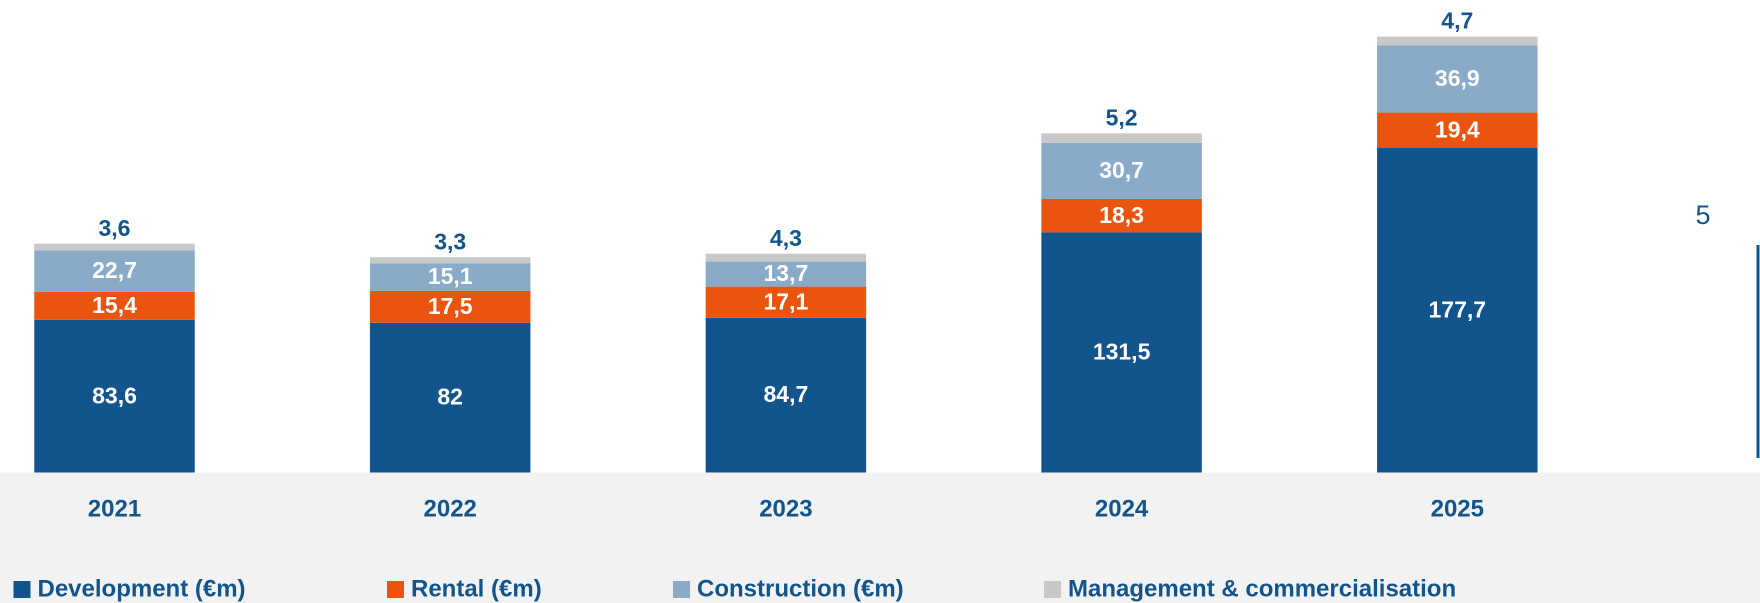 This screenshot has height=603, width=1760. Describe the element at coordinates (1702, 215) in the screenshot. I see `page-number: 5` at that location.